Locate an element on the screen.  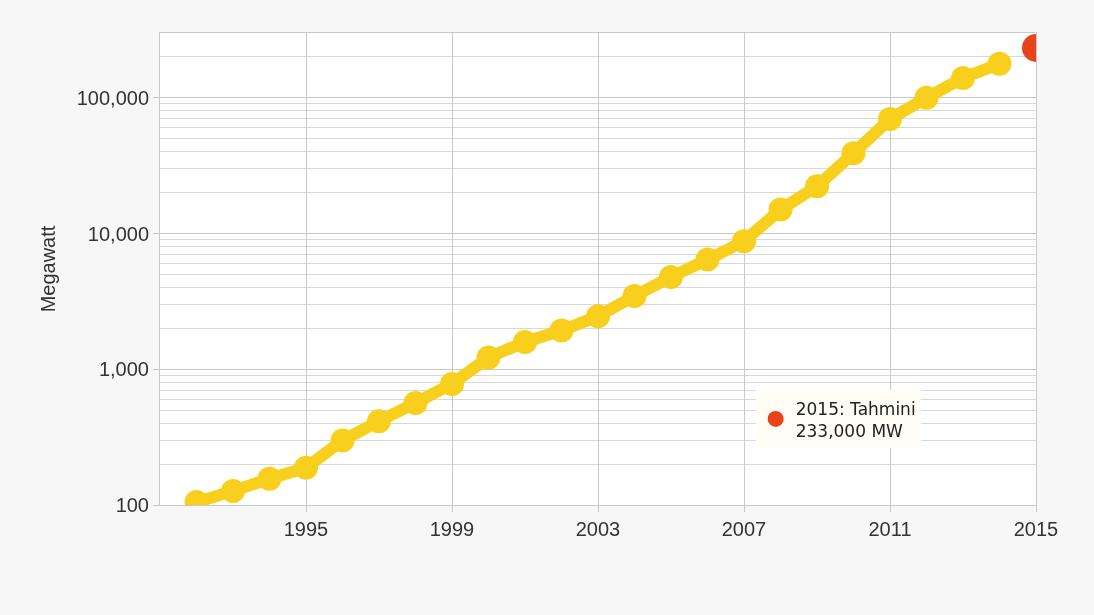
y-tick-label: 100 is located at coordinates (132, 505).